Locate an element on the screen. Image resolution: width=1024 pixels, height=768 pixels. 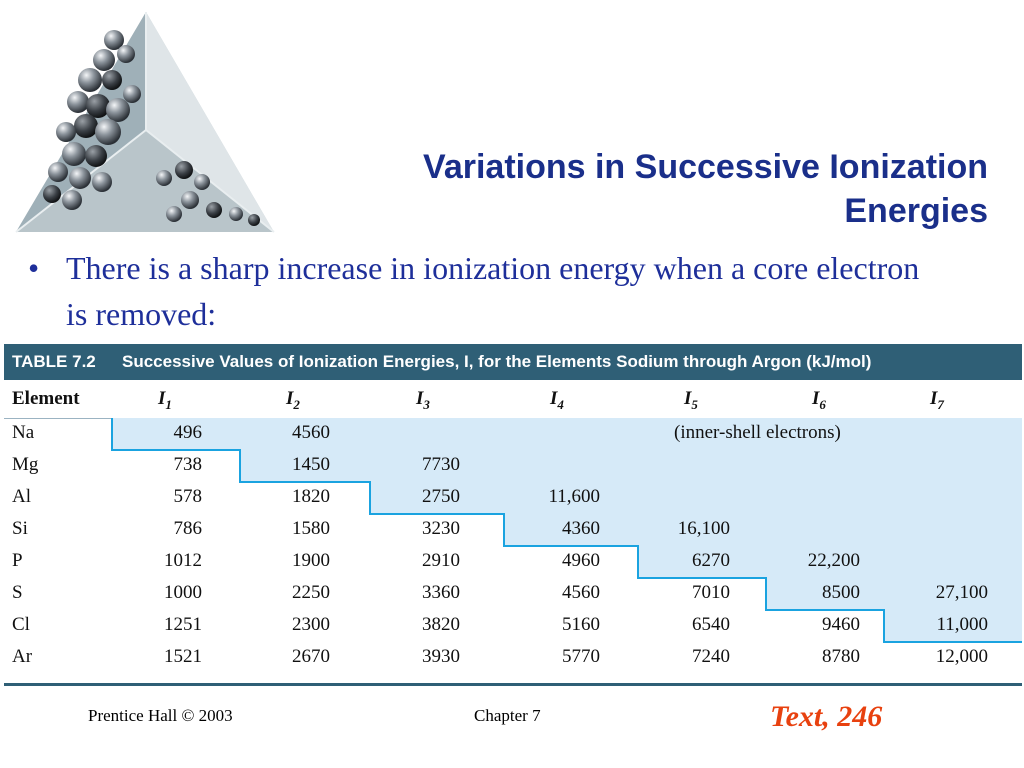
element-symbol: Na is located at coordinates (23, 432).